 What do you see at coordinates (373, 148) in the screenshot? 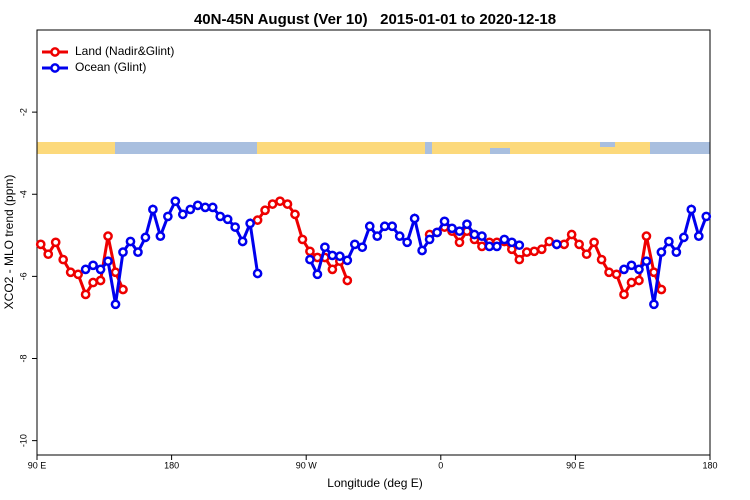
I see `surface-strip` at bounding box center [373, 148].